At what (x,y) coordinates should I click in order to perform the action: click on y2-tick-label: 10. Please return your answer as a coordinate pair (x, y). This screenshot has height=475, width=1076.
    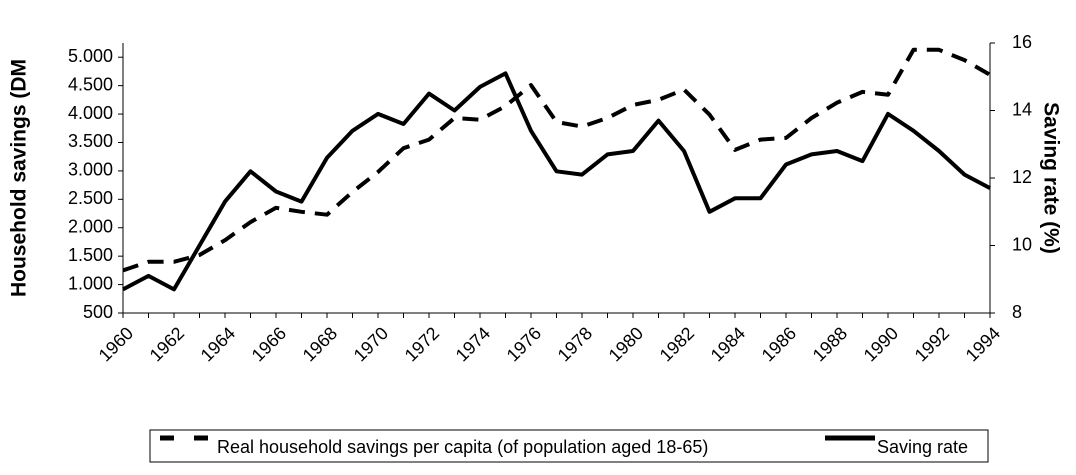
    Looking at the image, I should click on (1022, 244).